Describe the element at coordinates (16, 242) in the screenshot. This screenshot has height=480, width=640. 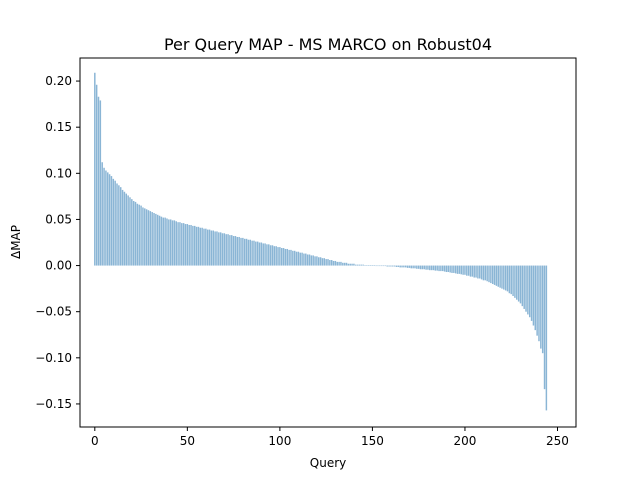
I see `y-axis-label: ΔMAP` at that location.